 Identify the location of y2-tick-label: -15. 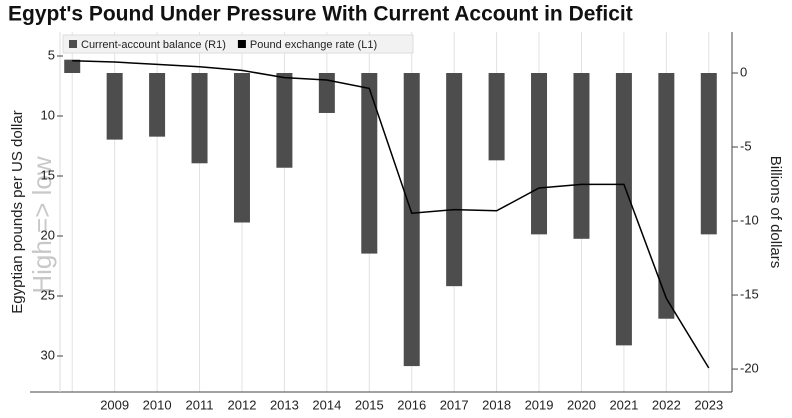
(749, 293).